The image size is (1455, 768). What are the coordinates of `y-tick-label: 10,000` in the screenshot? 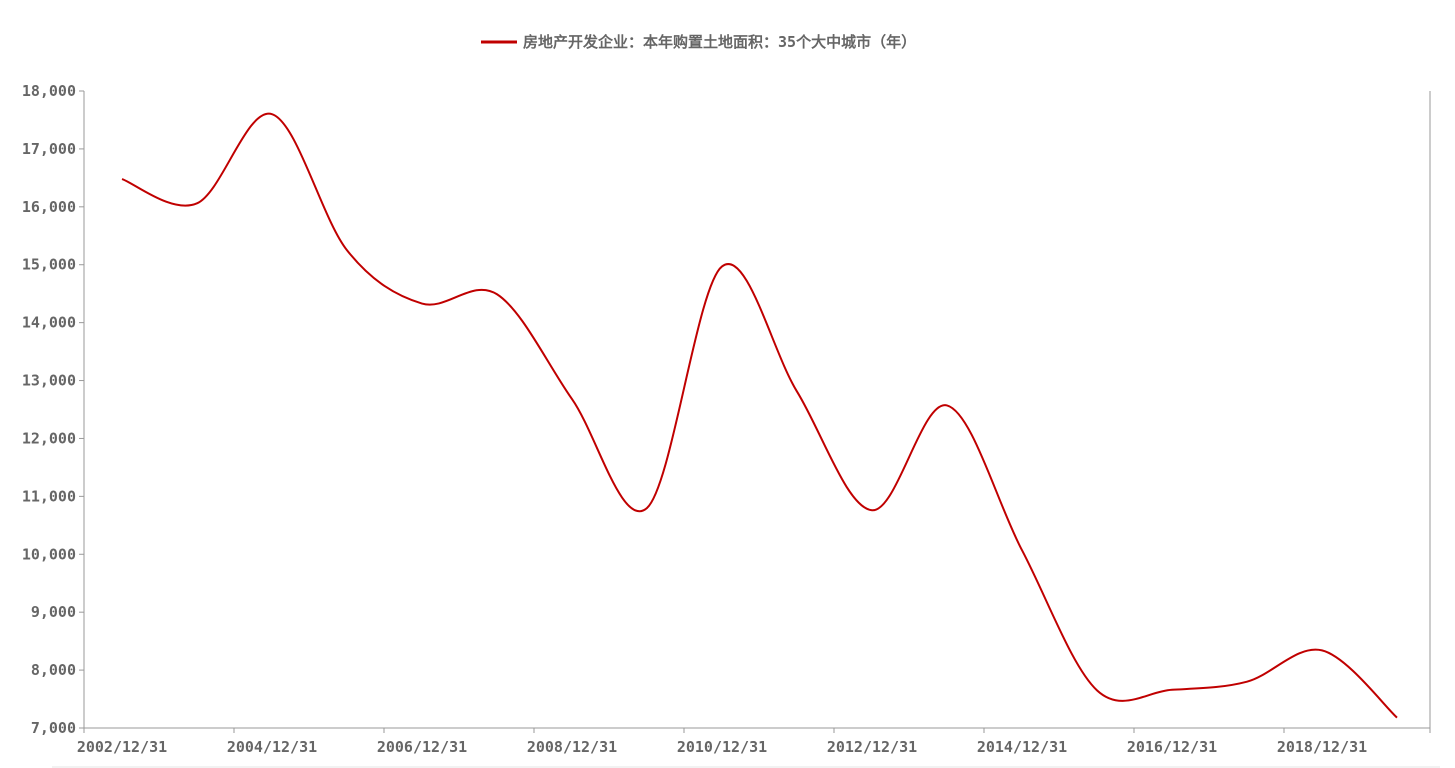 It's located at (49, 554).